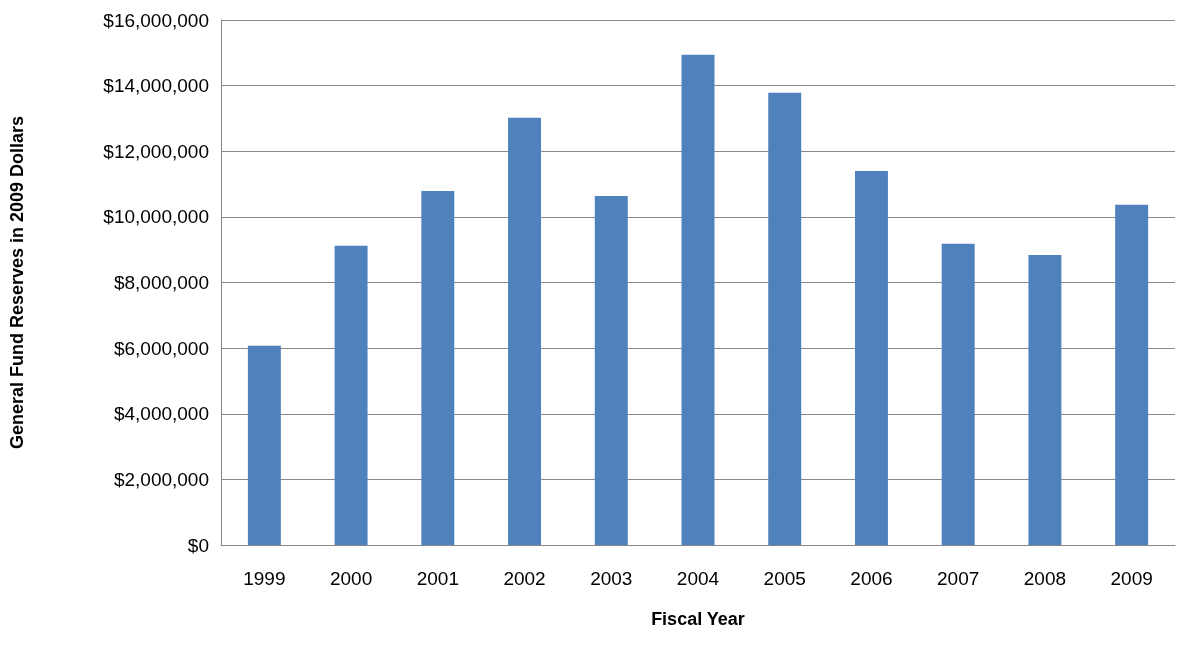 This screenshot has height=649, width=1180. What do you see at coordinates (156, 86) in the screenshot?
I see `y-tick-label: $14,000,000` at bounding box center [156, 86].